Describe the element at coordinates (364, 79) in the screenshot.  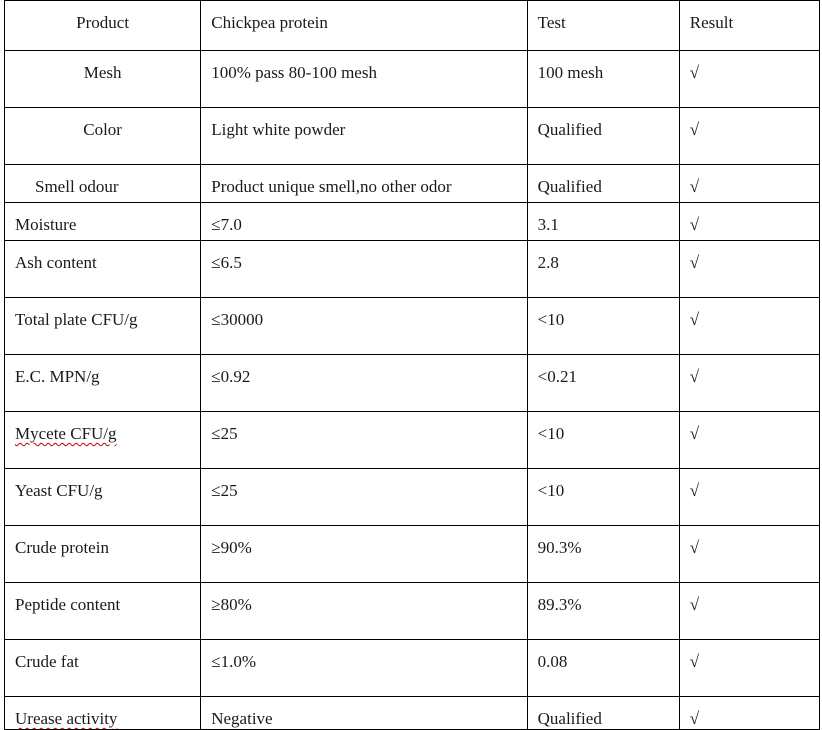
I see `row-spec: 100% pass 80-100 mesh` at that location.